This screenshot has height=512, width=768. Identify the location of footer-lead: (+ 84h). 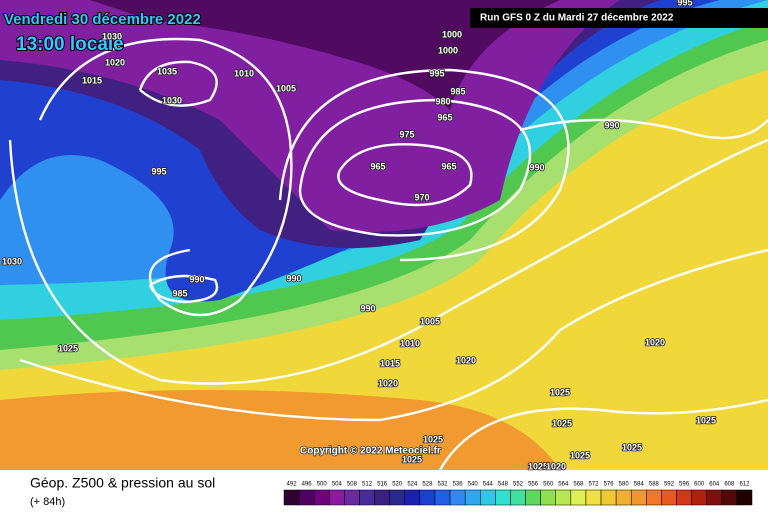
(47, 502).